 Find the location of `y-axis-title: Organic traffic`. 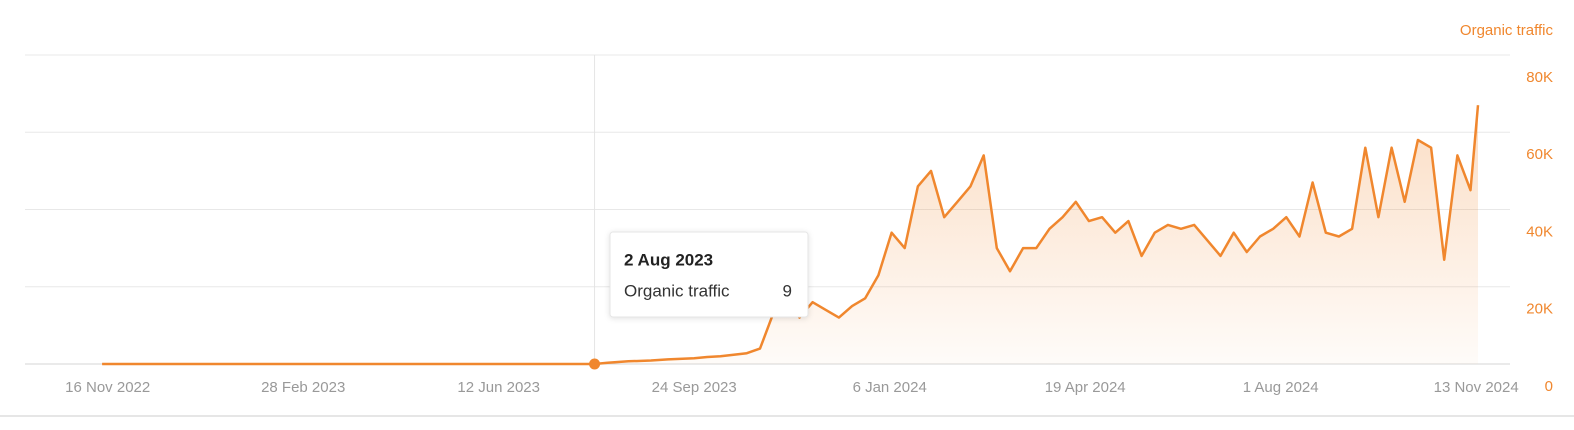

y-axis-title: Organic traffic is located at coordinates (1507, 30).